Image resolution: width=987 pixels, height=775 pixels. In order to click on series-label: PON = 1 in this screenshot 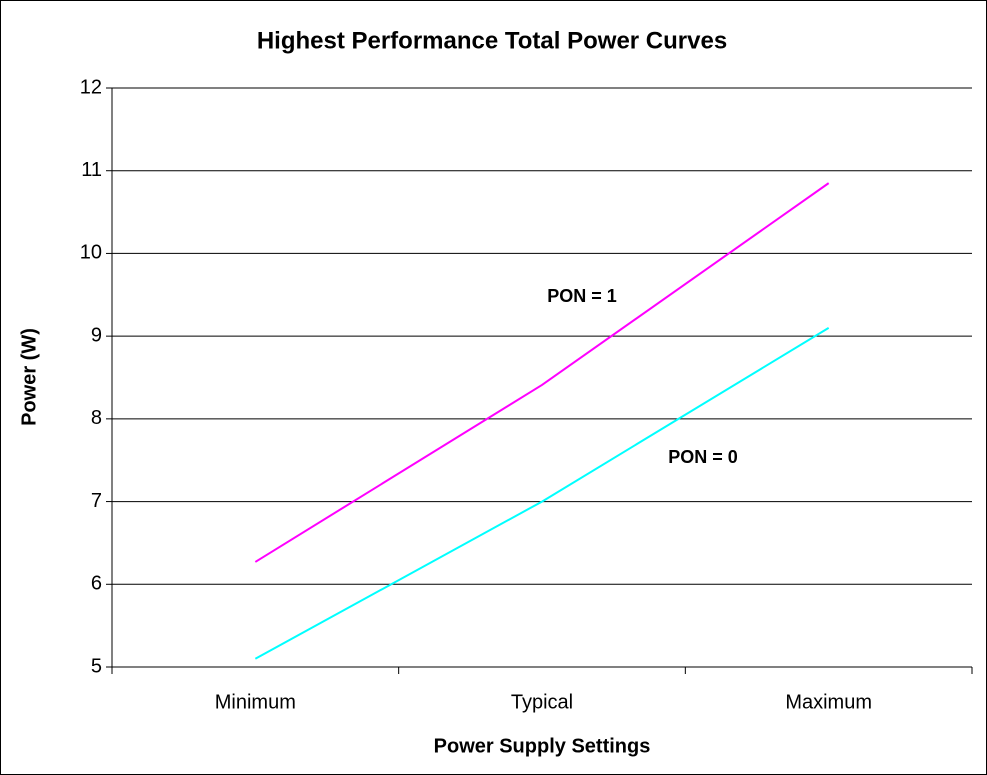, I will do `click(582, 296)`.